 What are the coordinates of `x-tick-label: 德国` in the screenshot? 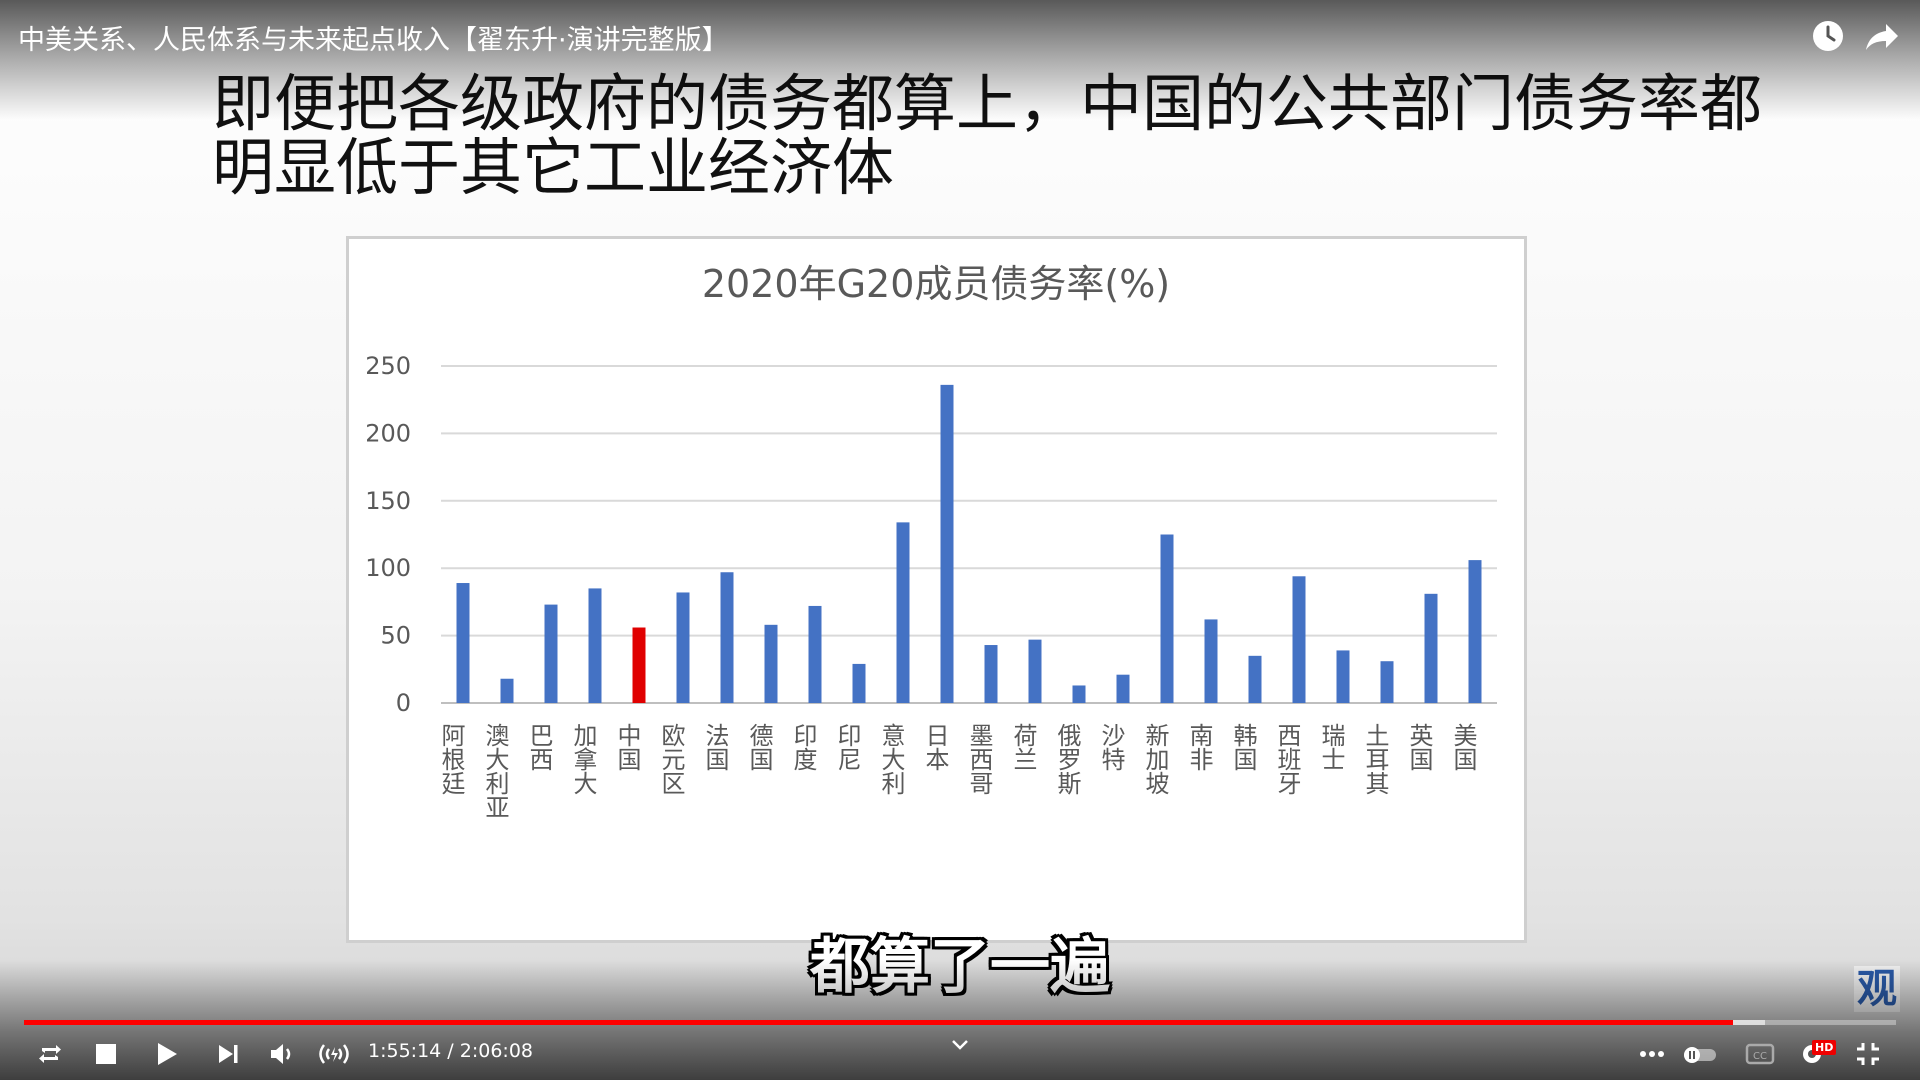 It's located at (759, 747).